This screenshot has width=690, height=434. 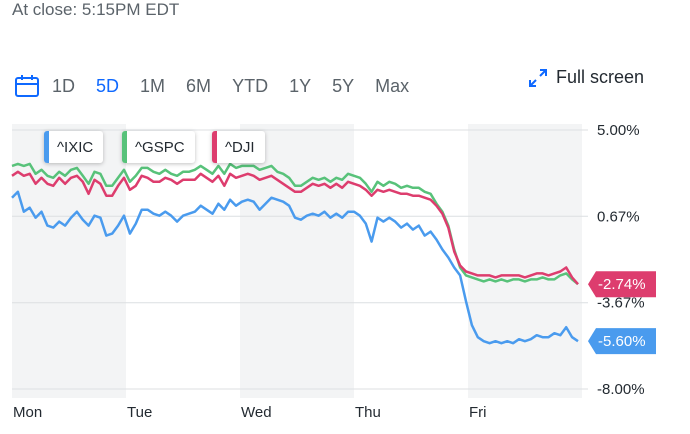 I want to click on range-5d-button: 5D, so click(x=108, y=85).